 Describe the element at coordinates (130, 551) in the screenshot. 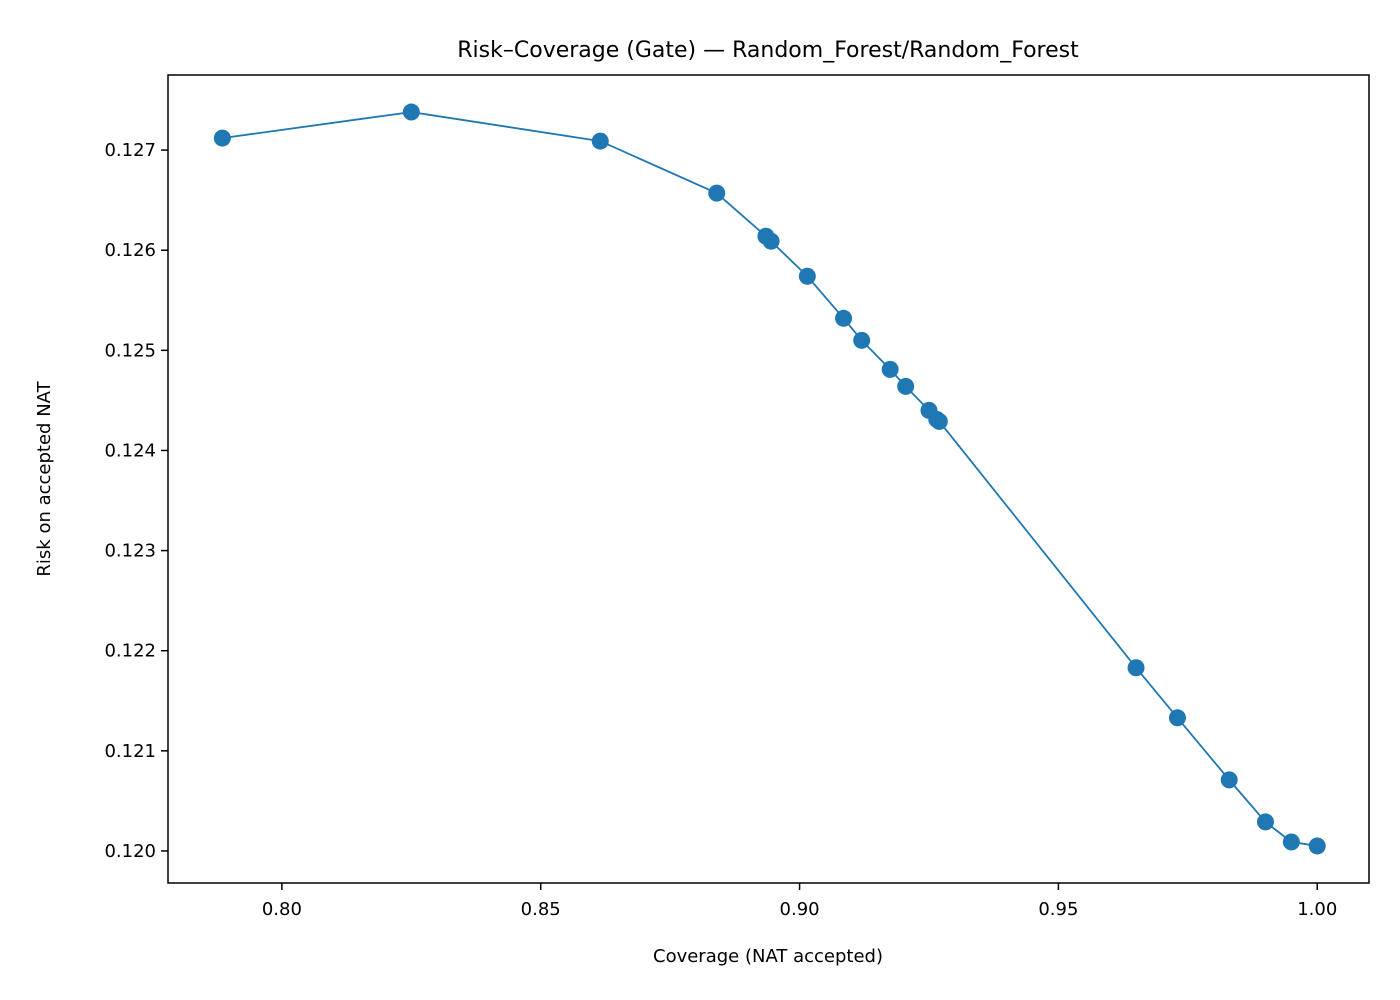

I see `y-tick-label: 0.123` at that location.